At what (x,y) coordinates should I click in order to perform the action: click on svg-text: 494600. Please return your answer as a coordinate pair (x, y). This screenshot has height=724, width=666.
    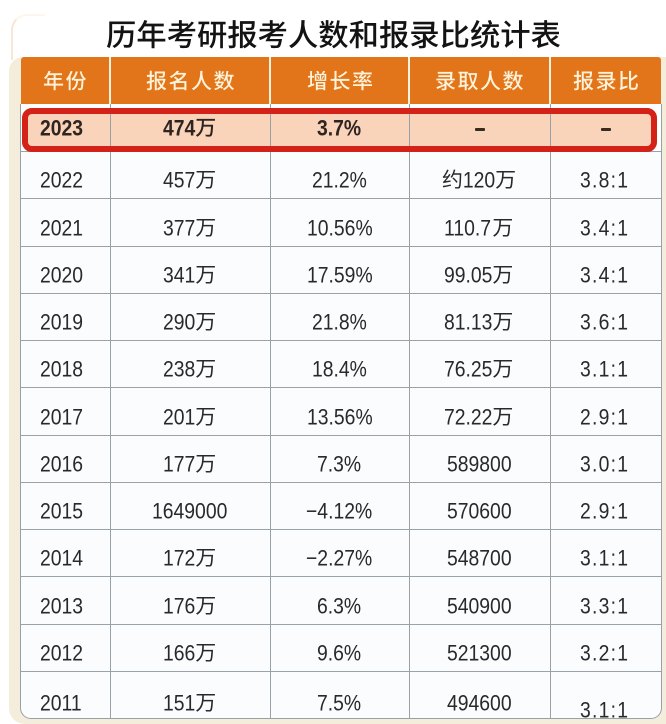
    Looking at the image, I should click on (479, 703).